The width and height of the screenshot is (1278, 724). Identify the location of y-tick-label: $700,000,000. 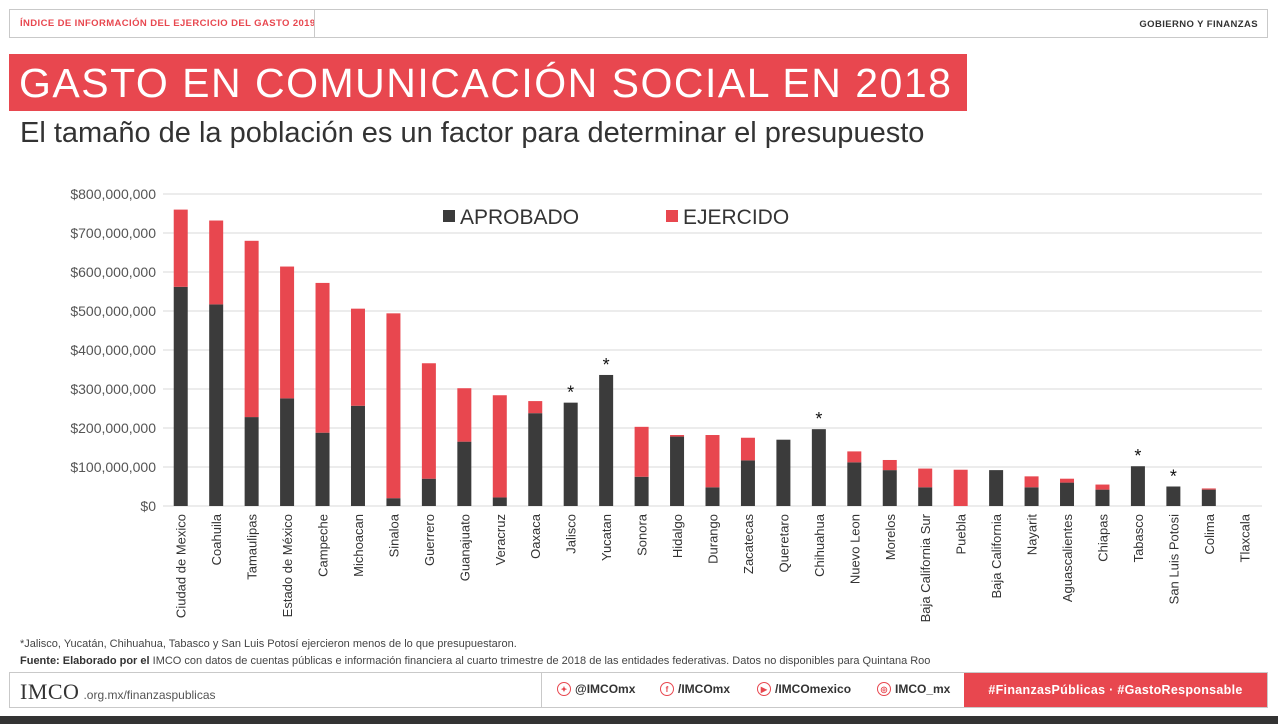
(113, 233).